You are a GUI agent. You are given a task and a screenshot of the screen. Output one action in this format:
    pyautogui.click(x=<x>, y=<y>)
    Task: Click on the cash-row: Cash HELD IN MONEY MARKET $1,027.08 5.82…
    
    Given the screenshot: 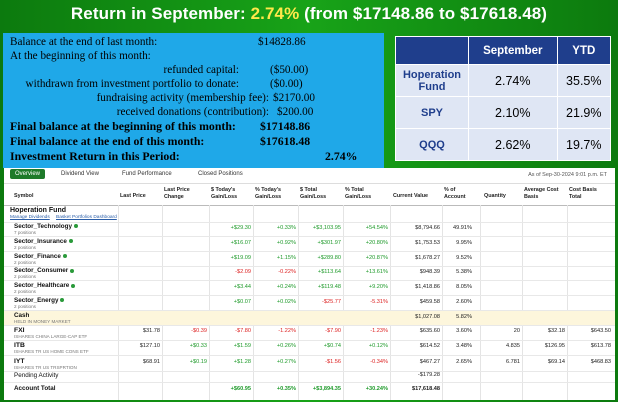 What is the action you would take?
    pyautogui.click(x=309, y=318)
    